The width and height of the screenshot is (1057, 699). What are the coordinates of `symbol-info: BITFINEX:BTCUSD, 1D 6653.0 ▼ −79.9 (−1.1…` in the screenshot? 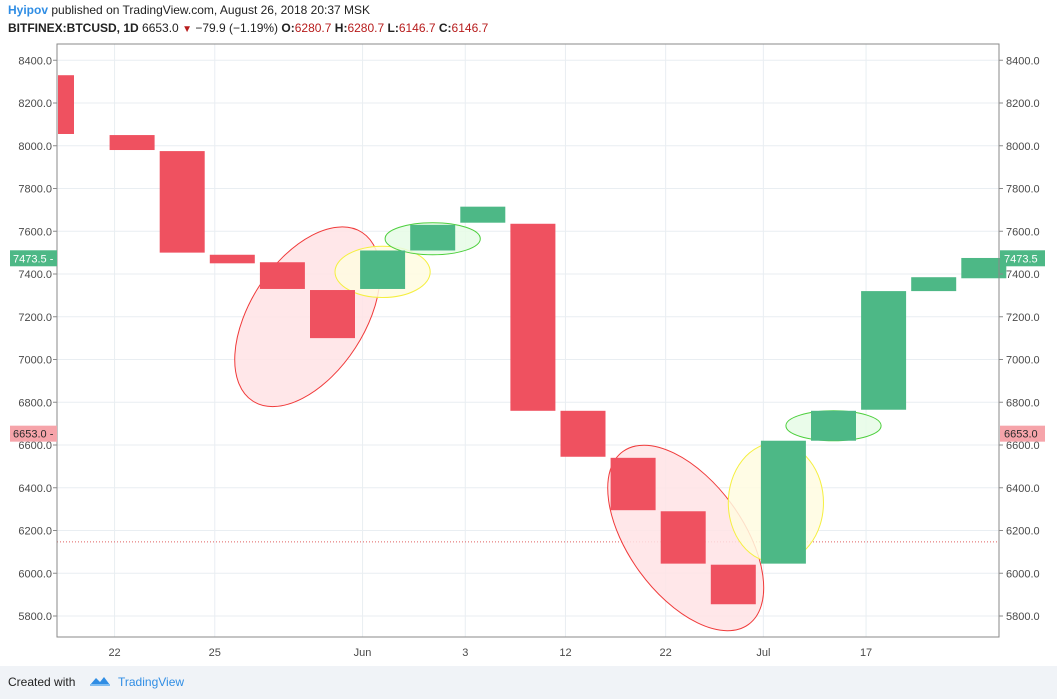 It's located at (248, 28).